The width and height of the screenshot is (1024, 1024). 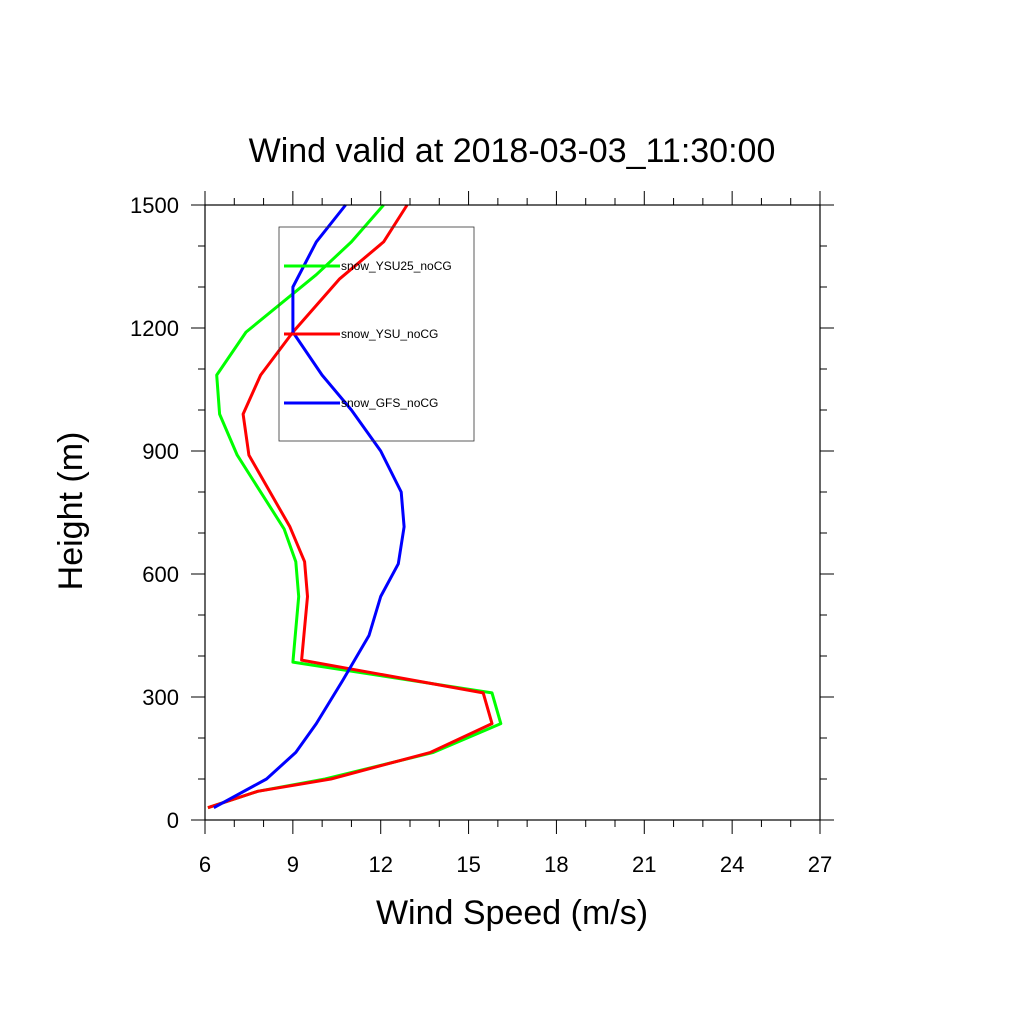 I want to click on x-tick-label: 6, so click(x=205, y=864).